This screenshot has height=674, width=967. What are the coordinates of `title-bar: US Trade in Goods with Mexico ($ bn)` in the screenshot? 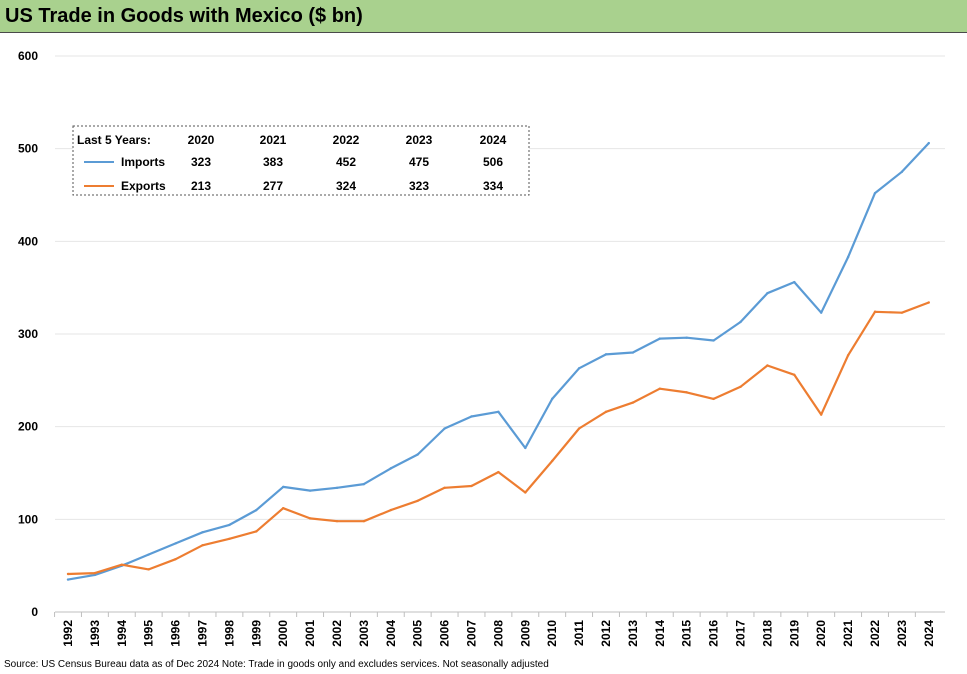 It's located at (483, 16).